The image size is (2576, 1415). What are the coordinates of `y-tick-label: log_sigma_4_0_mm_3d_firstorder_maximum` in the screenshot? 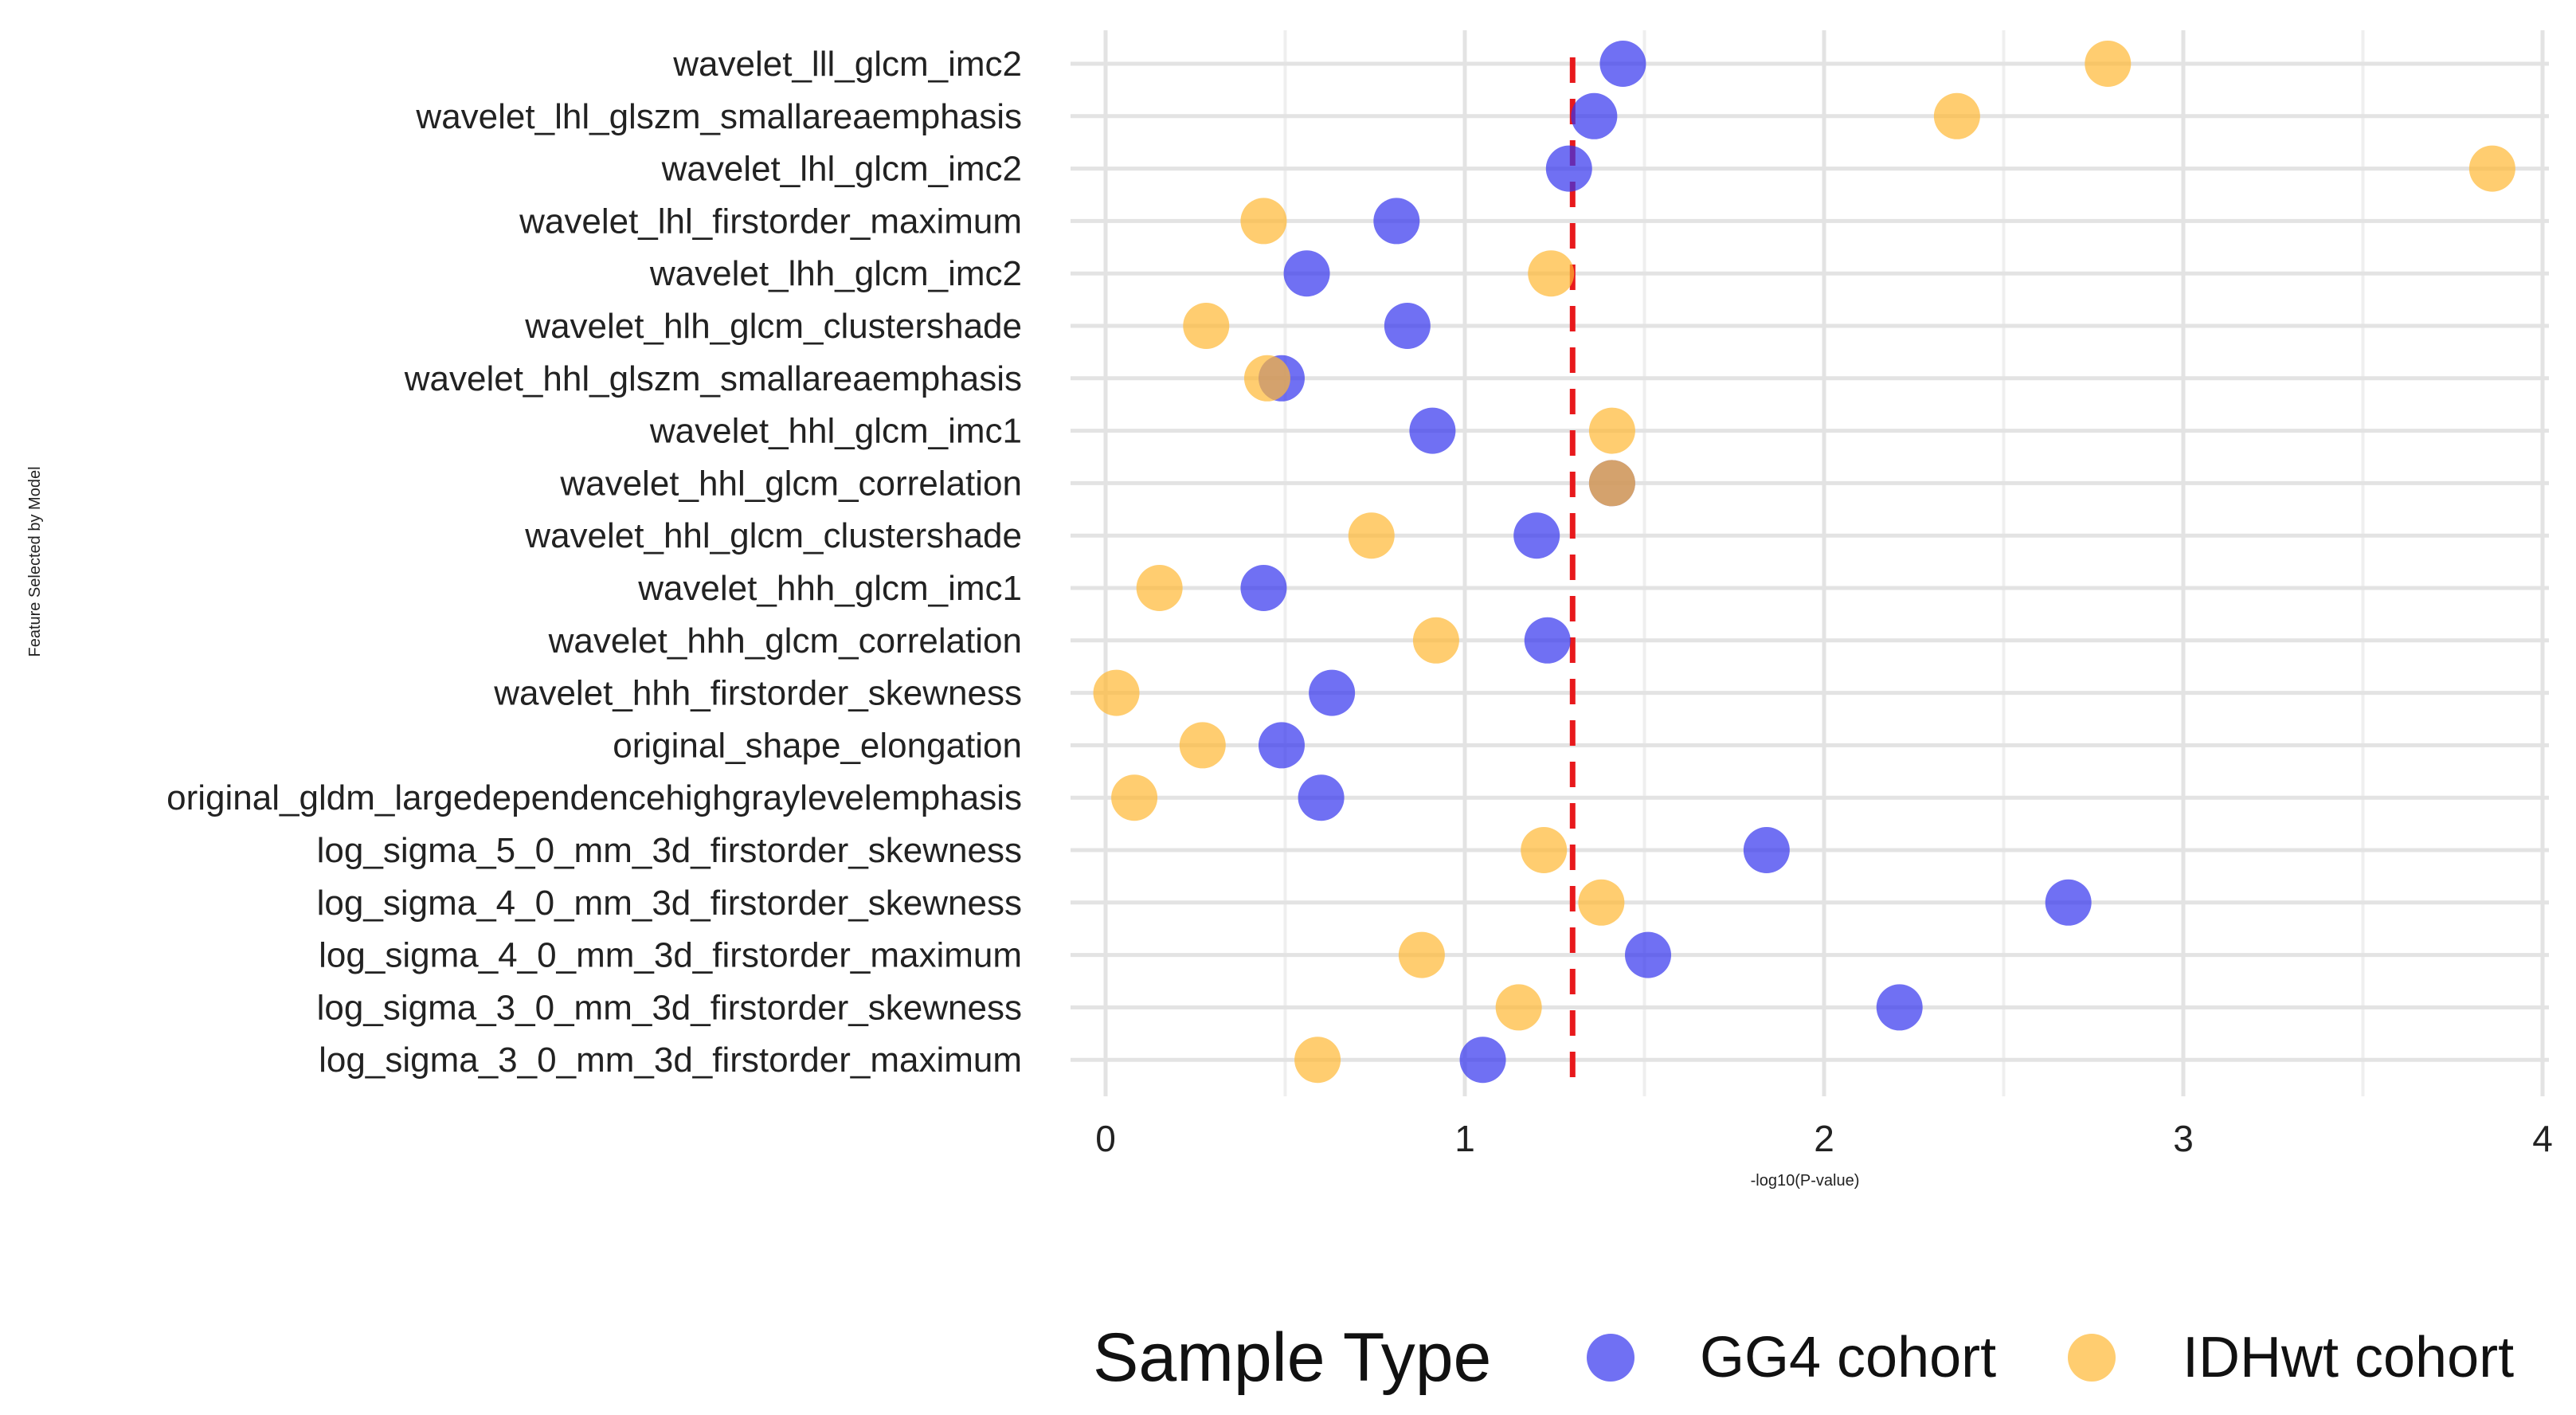 It's located at (670, 956).